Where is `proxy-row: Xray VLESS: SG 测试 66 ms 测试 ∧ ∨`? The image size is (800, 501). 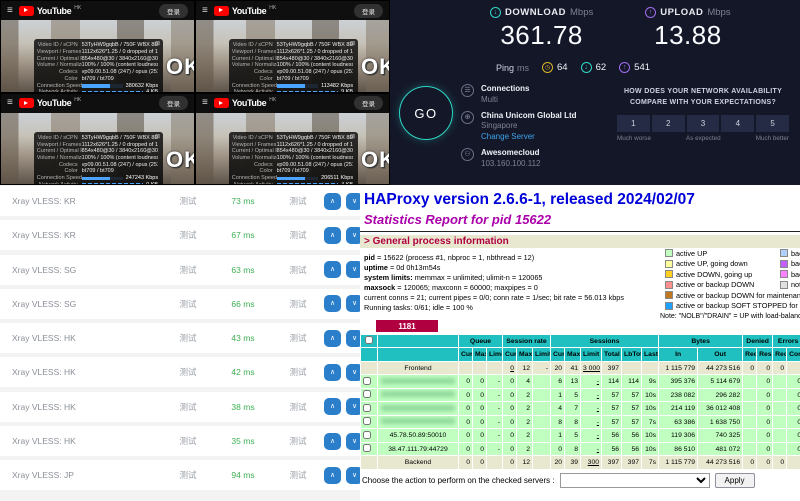
proxy-row: Xray VLESS: SG 测试 66 ms 测试 ∧ ∨ is located at coordinates (181, 303).